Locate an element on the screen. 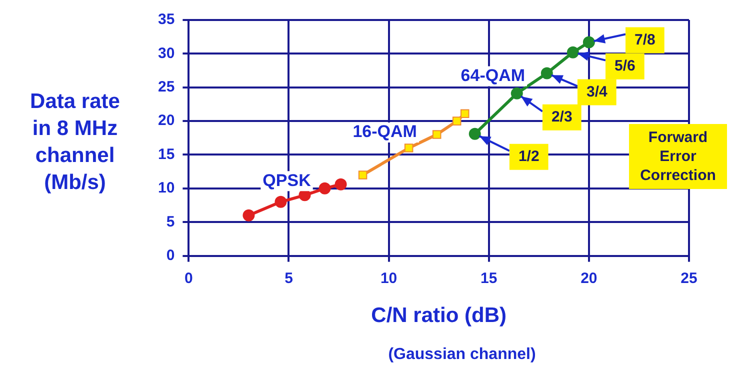 The height and width of the screenshot is (378, 744). y-tick-label: 20 is located at coordinates (166, 121).